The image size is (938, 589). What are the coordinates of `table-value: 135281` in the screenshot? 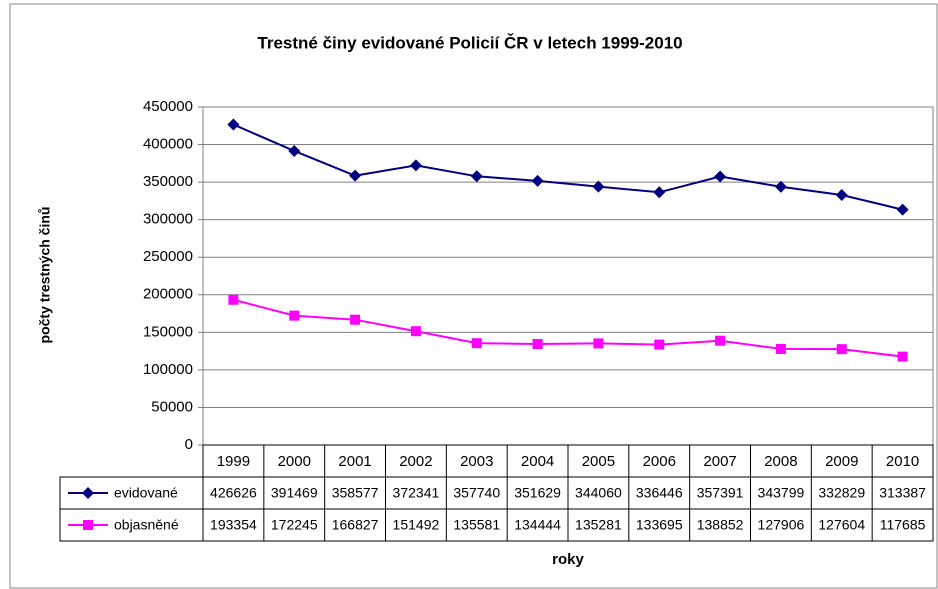 It's located at (598, 525).